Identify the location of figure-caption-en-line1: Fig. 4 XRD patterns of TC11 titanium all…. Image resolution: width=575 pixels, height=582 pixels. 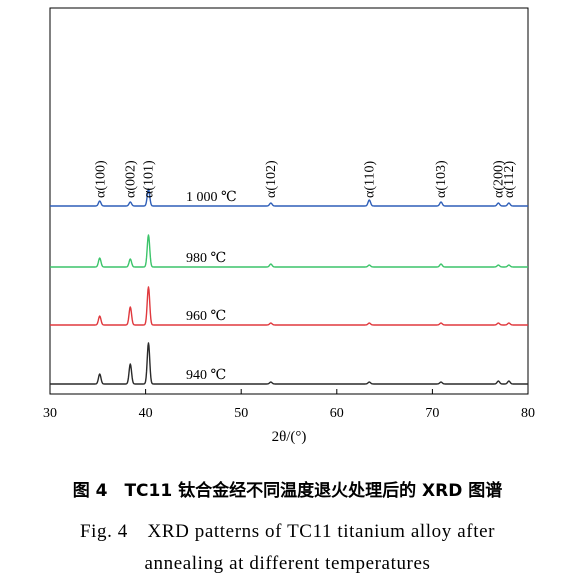
(287, 531).